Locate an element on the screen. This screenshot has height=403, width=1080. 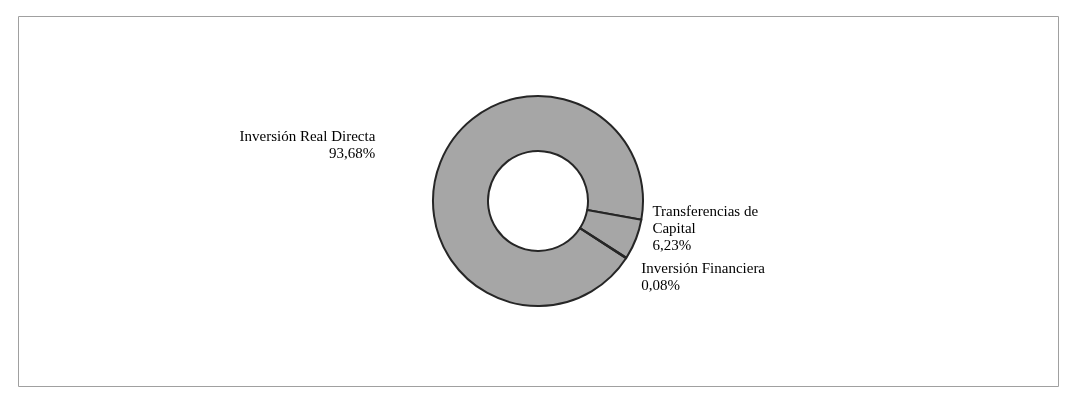
slice-label: Inversión Financiera is located at coordinates (703, 267).